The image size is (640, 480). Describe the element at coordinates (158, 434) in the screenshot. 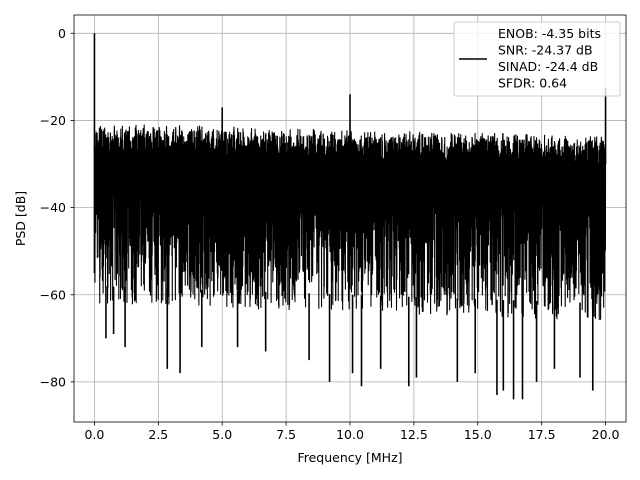

I see `x-tick-label: 2.5` at that location.